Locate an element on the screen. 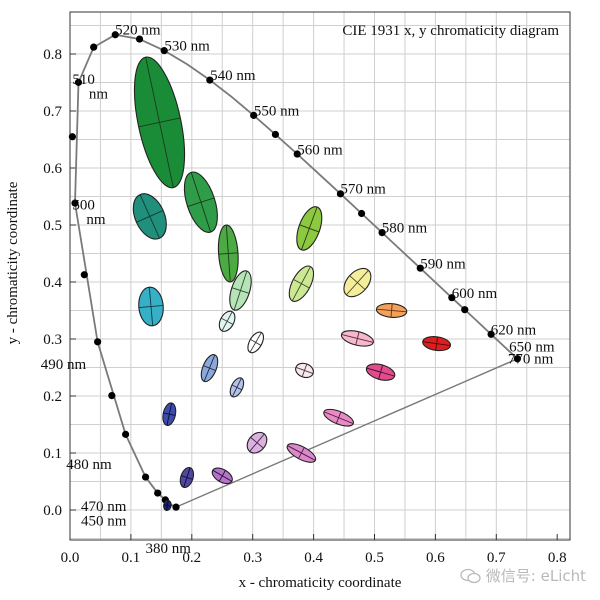 Image resolution: width=600 pixels, height=600 pixels. x-tick-label: 0.0 is located at coordinates (70, 558).